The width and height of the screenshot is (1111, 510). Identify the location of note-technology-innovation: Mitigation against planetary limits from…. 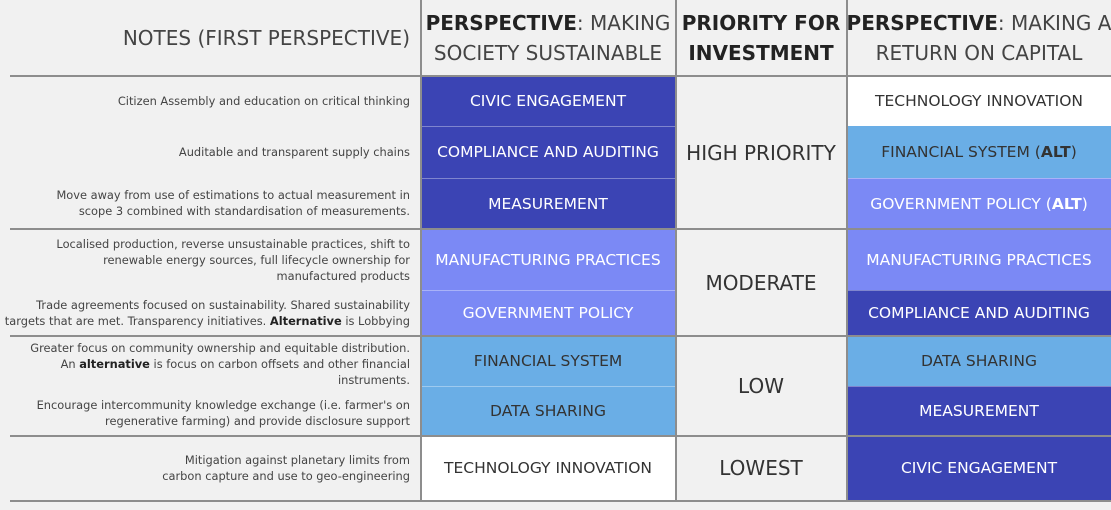
(286, 468).